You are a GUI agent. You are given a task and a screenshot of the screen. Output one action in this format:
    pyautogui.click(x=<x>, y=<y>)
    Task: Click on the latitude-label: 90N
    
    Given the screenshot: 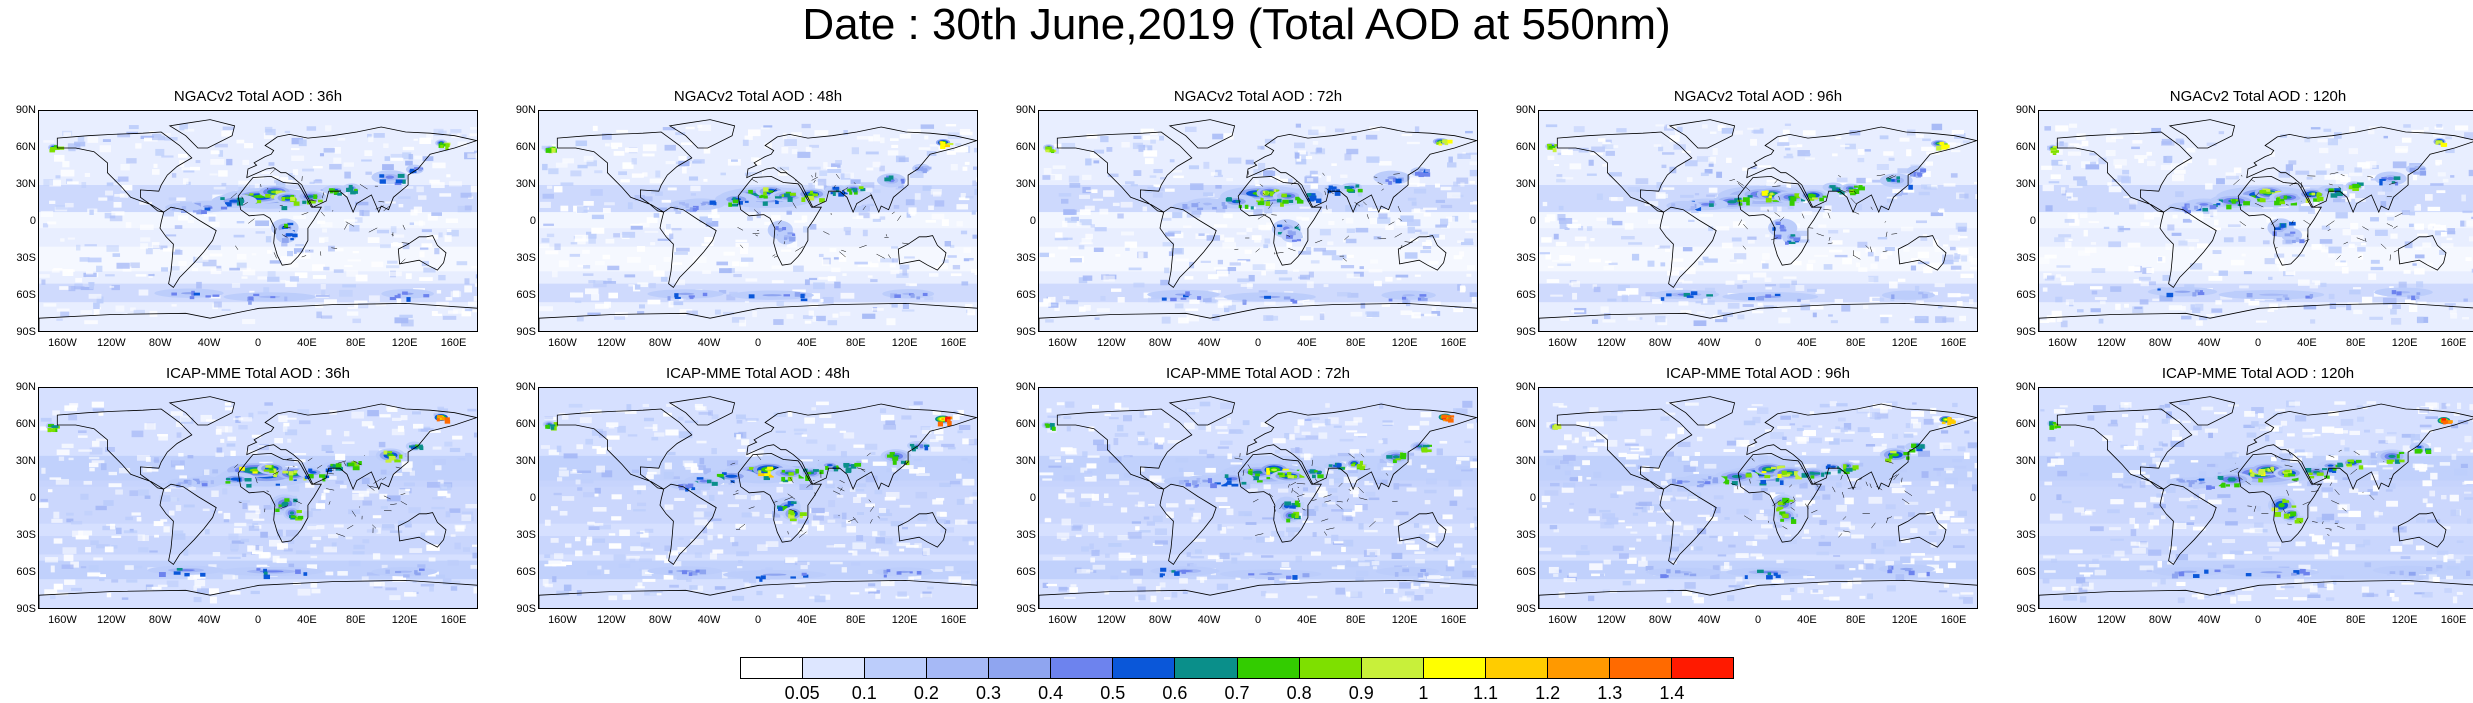 What is the action you would take?
    pyautogui.click(x=2019, y=110)
    